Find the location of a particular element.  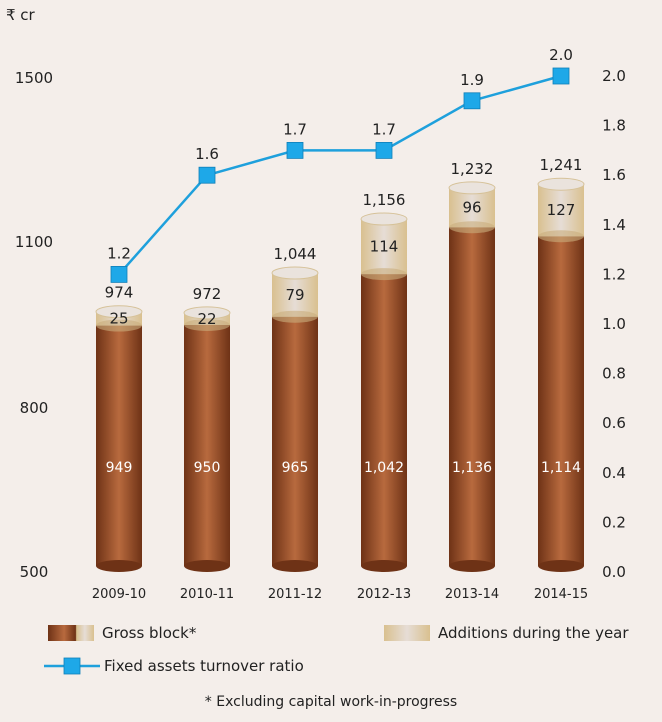

left-tick-label: 800 is located at coordinates (34, 408).